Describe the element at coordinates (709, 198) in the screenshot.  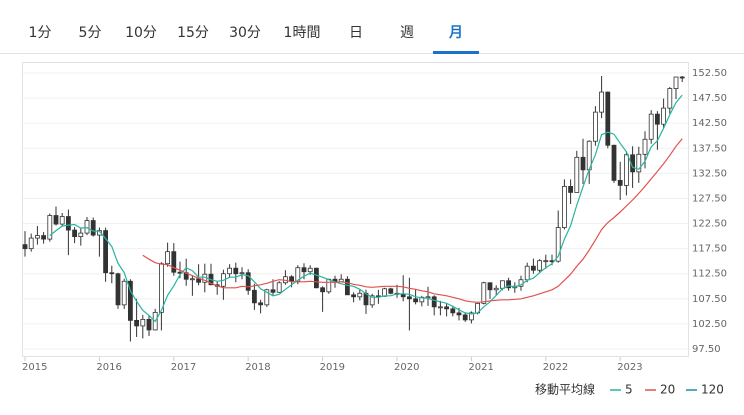
I see `y-tick-label: 127.50` at that location.